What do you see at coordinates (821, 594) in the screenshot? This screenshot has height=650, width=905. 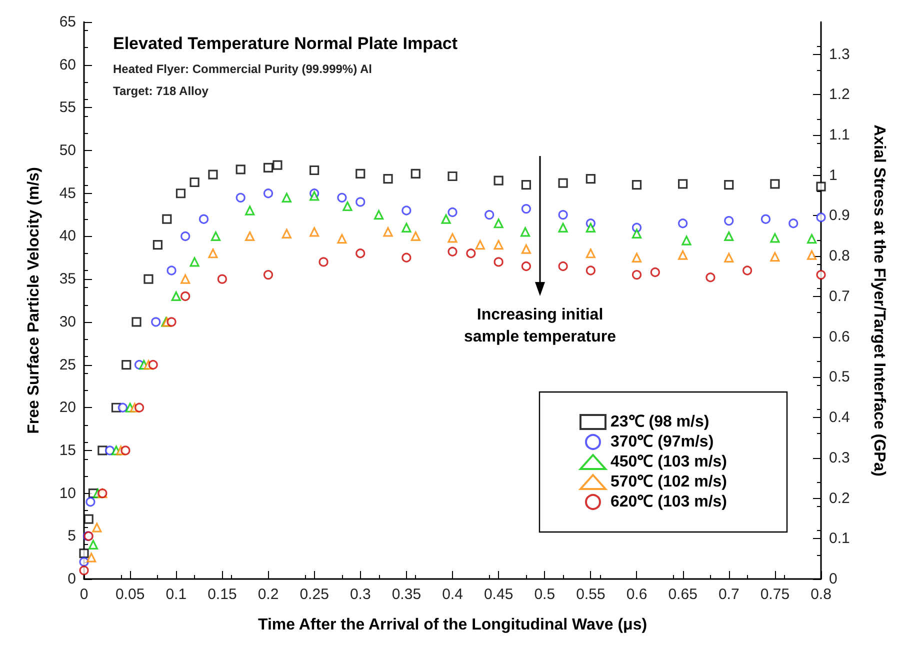 I see `x-tick-label: 0.8` at bounding box center [821, 594].